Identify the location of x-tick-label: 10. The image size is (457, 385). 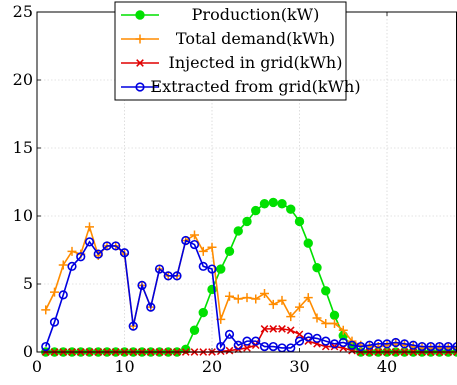
(124, 366).